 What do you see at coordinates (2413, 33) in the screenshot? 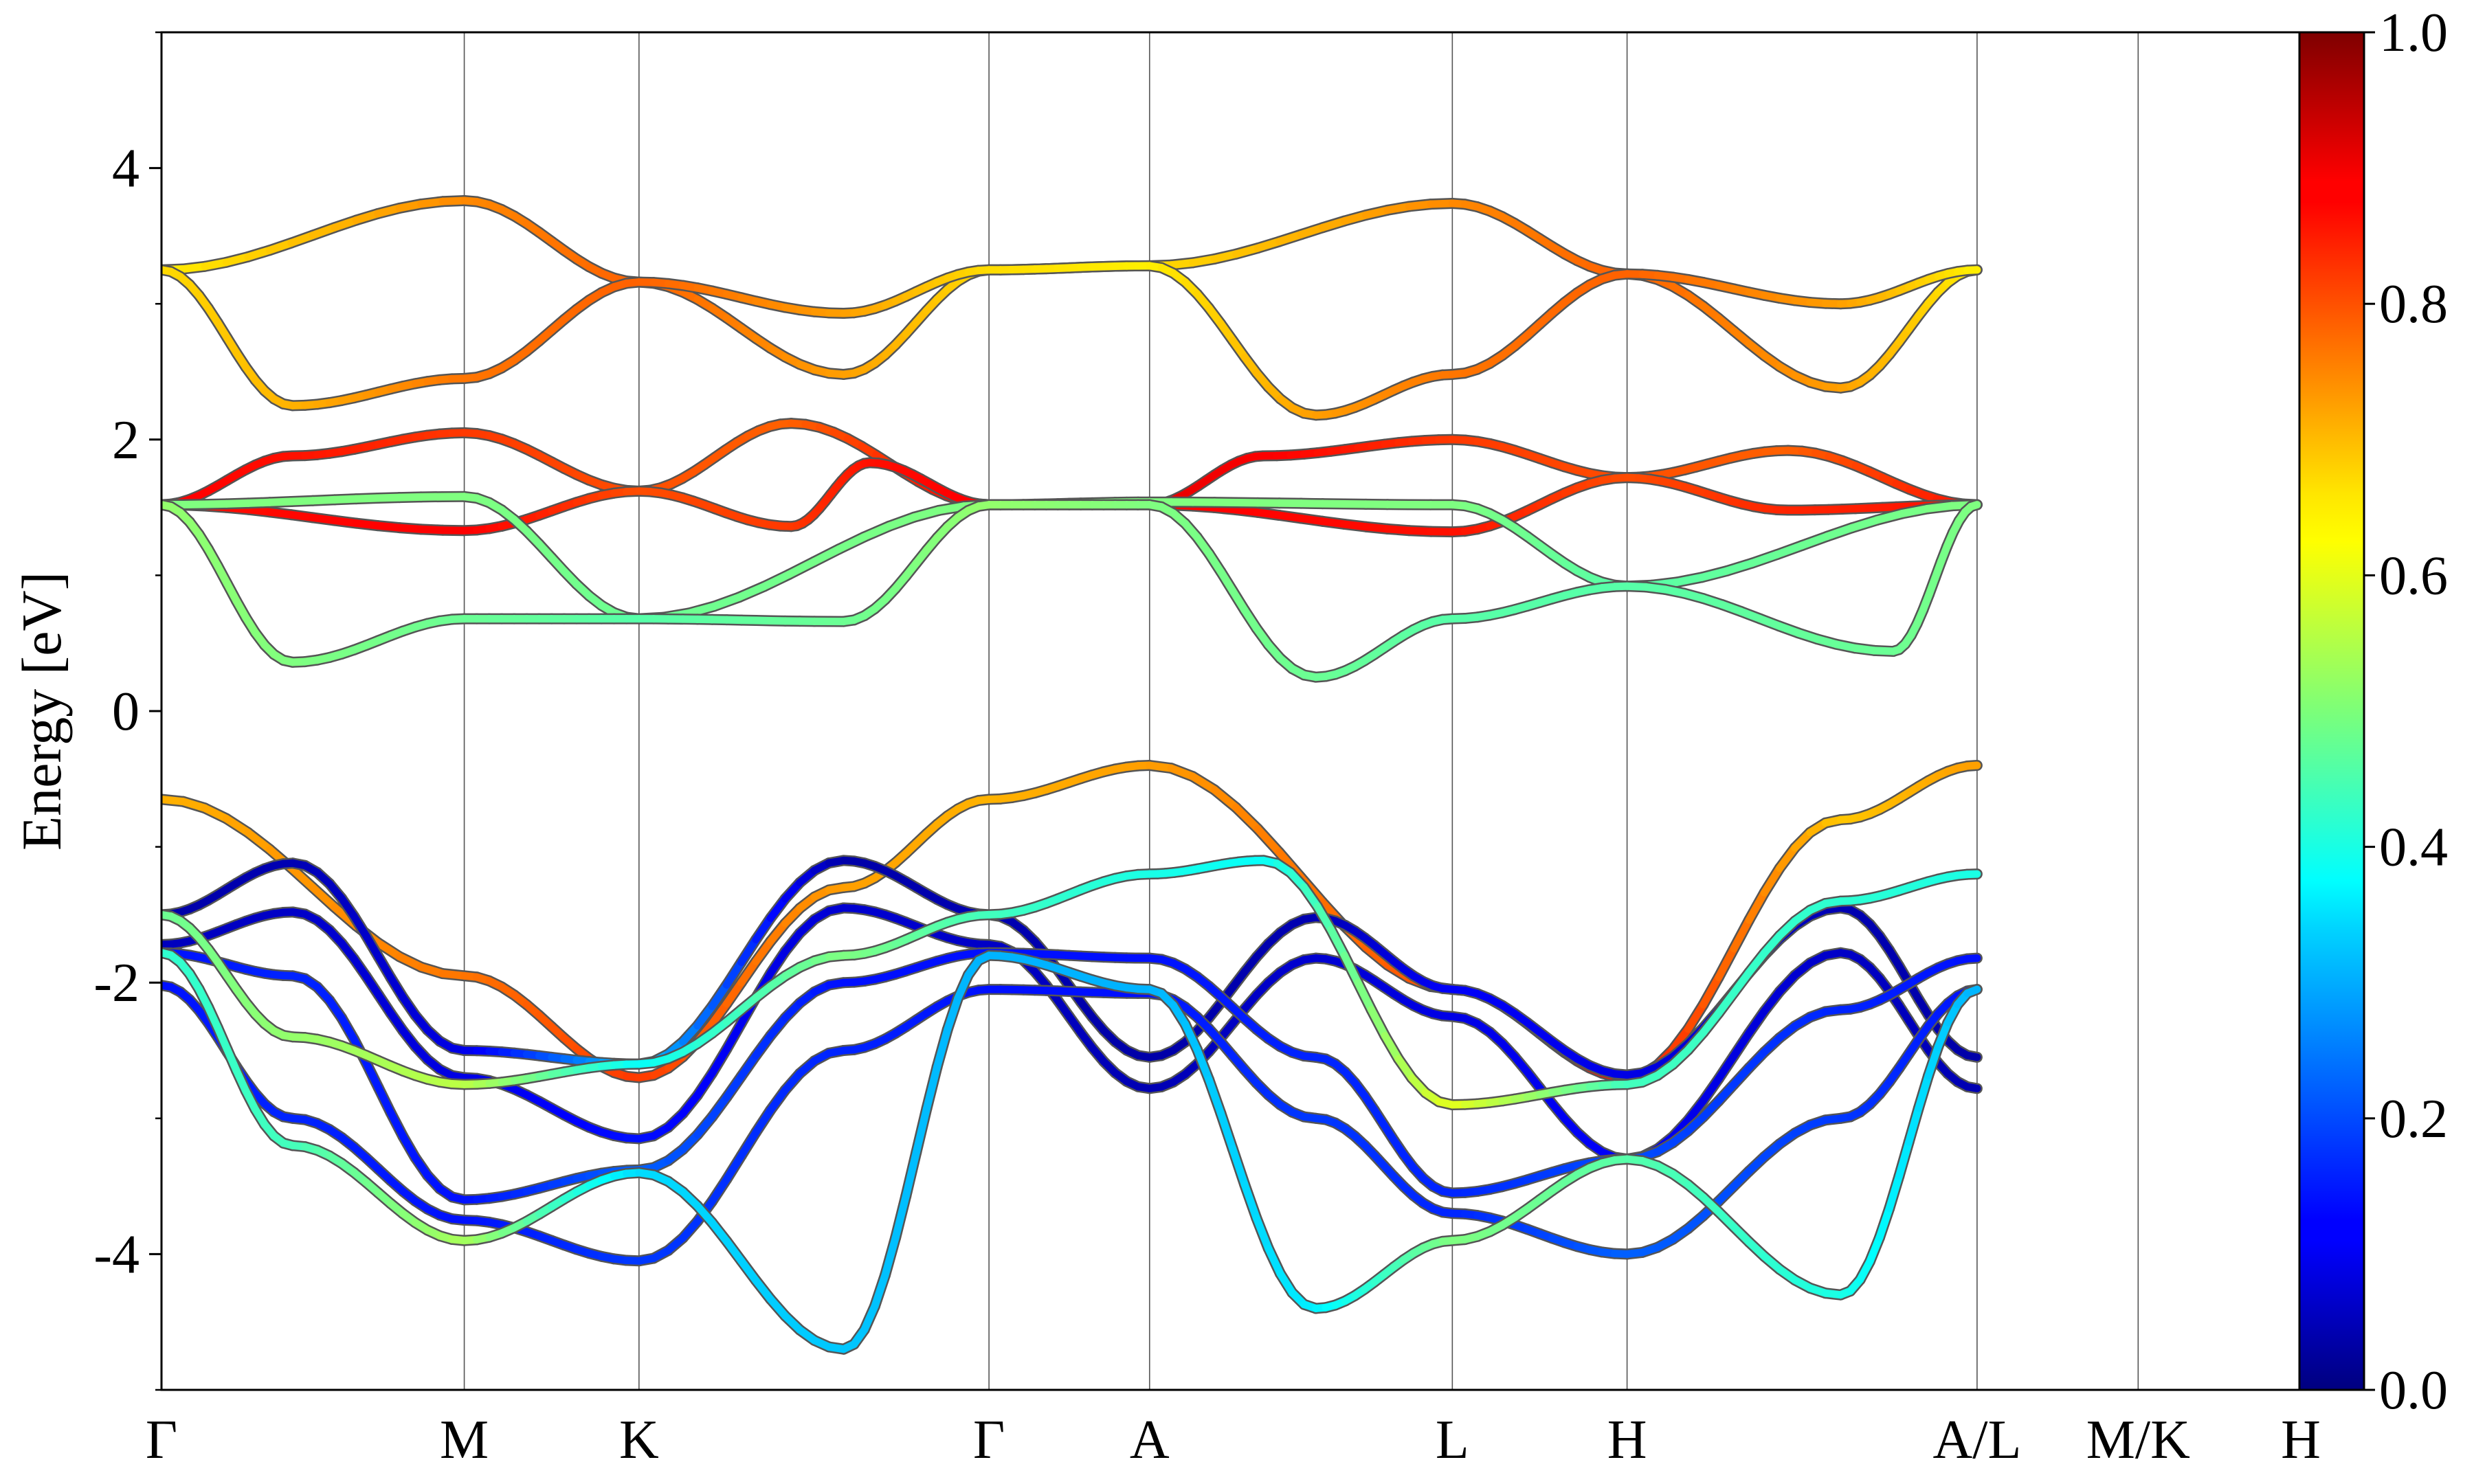
I see `colorbar-tick-label: 1.0` at bounding box center [2413, 33].